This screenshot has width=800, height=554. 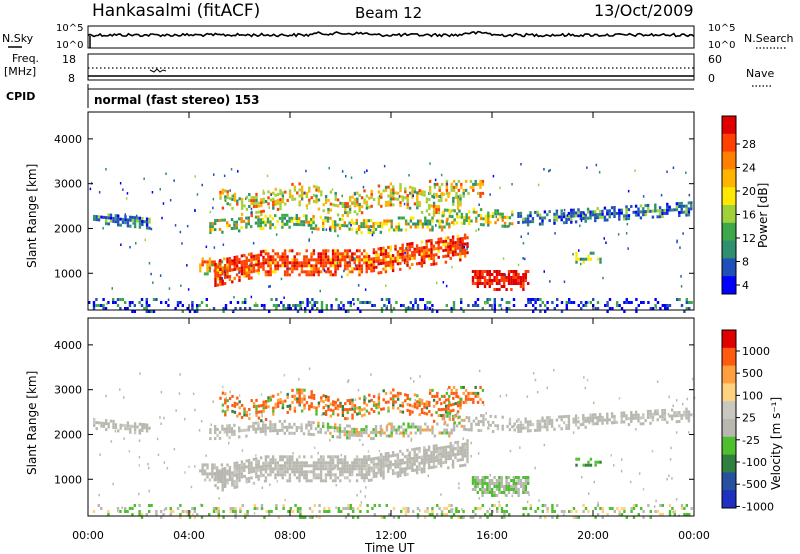 What do you see at coordinates (694, 535) in the screenshot?
I see `x-tick-label: 00:00` at bounding box center [694, 535].